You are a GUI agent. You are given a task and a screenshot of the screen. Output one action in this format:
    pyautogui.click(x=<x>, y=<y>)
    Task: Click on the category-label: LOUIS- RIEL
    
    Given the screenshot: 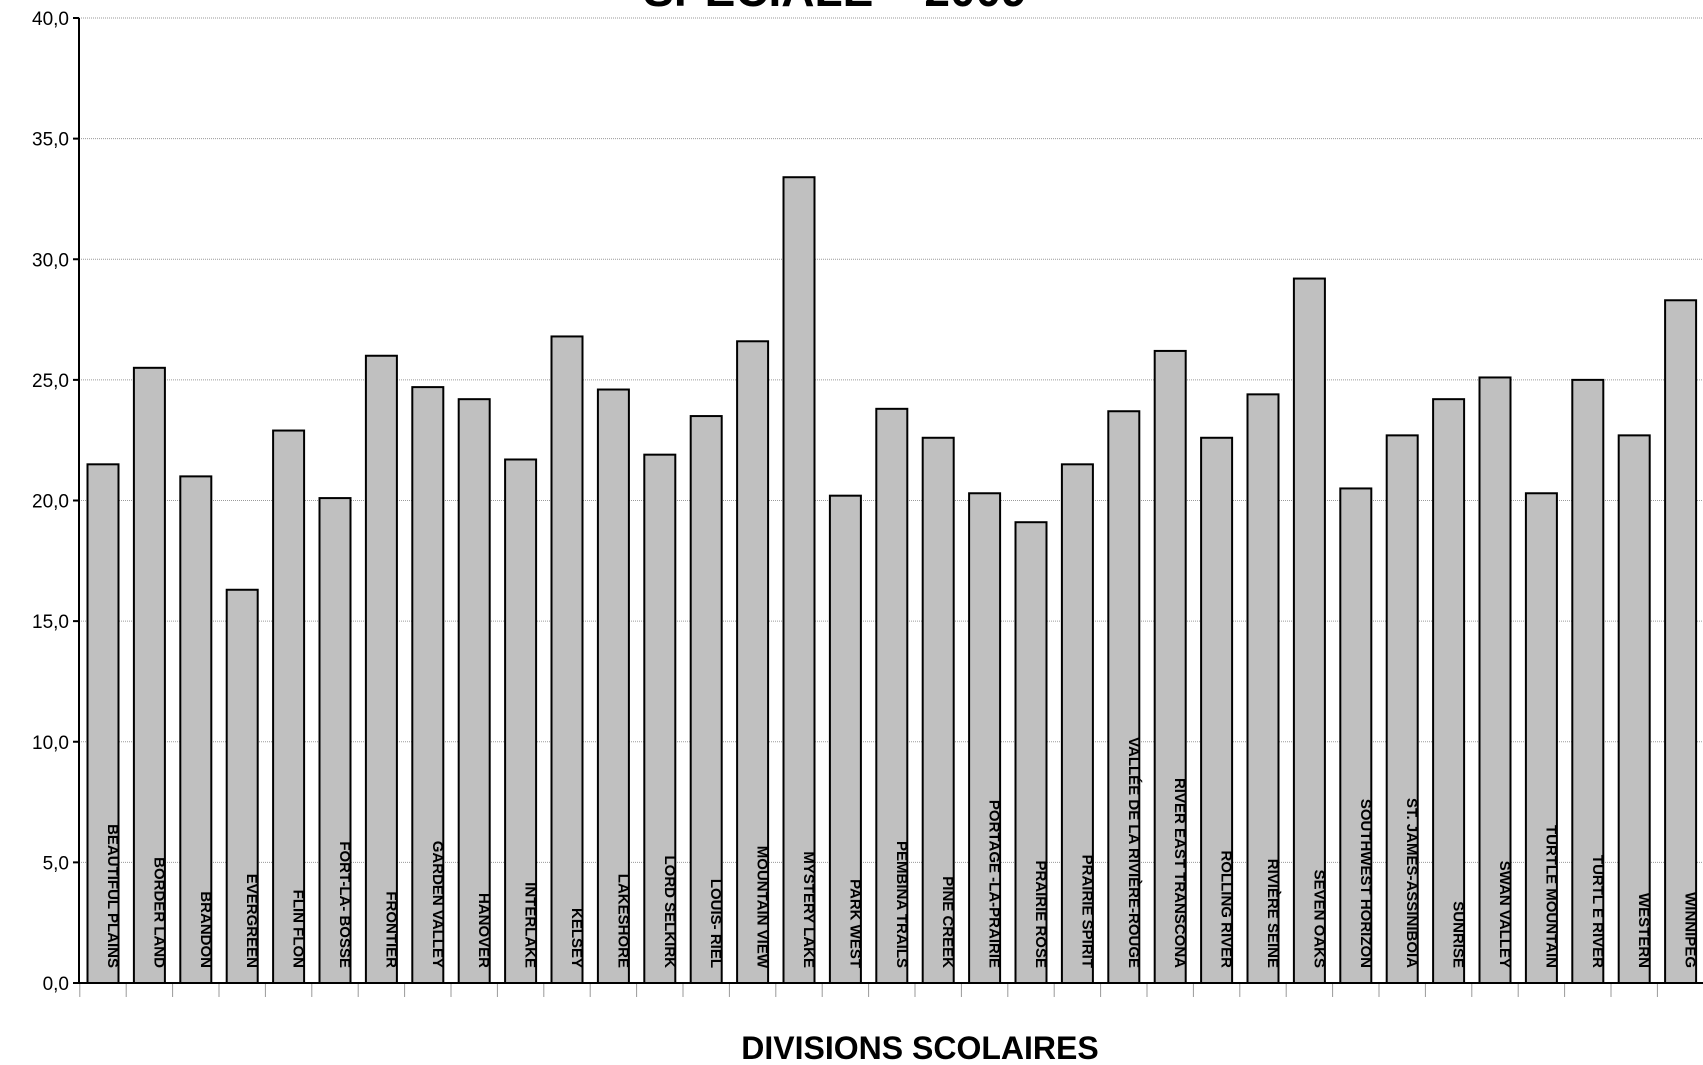 What is the action you would take?
    pyautogui.click(x=715, y=923)
    